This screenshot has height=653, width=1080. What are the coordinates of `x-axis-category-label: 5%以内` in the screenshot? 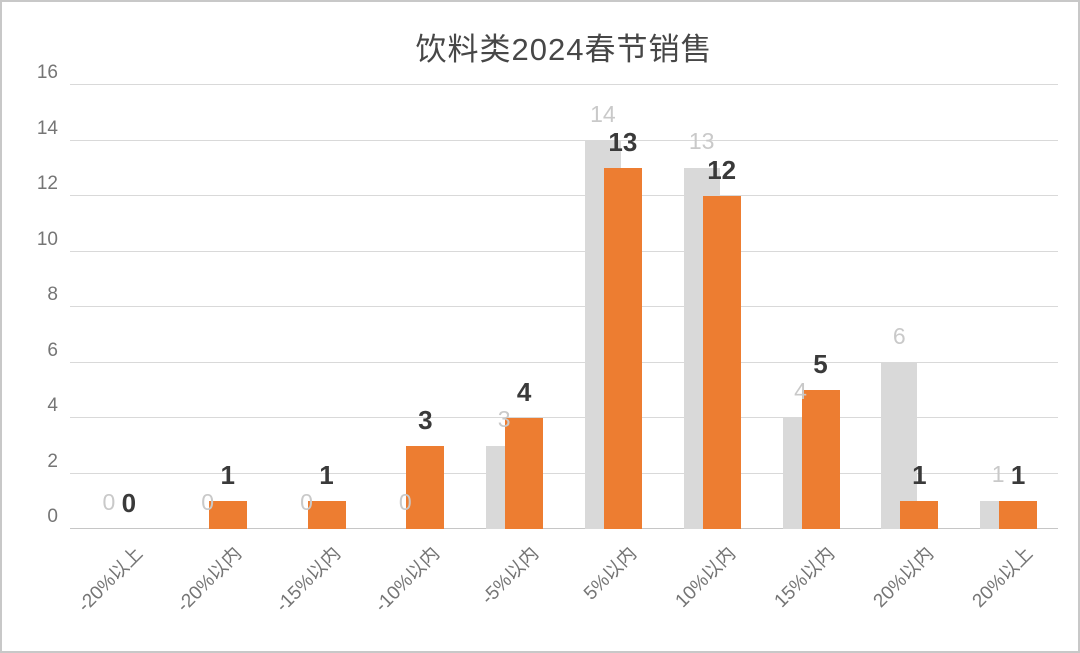 It's located at (611, 574).